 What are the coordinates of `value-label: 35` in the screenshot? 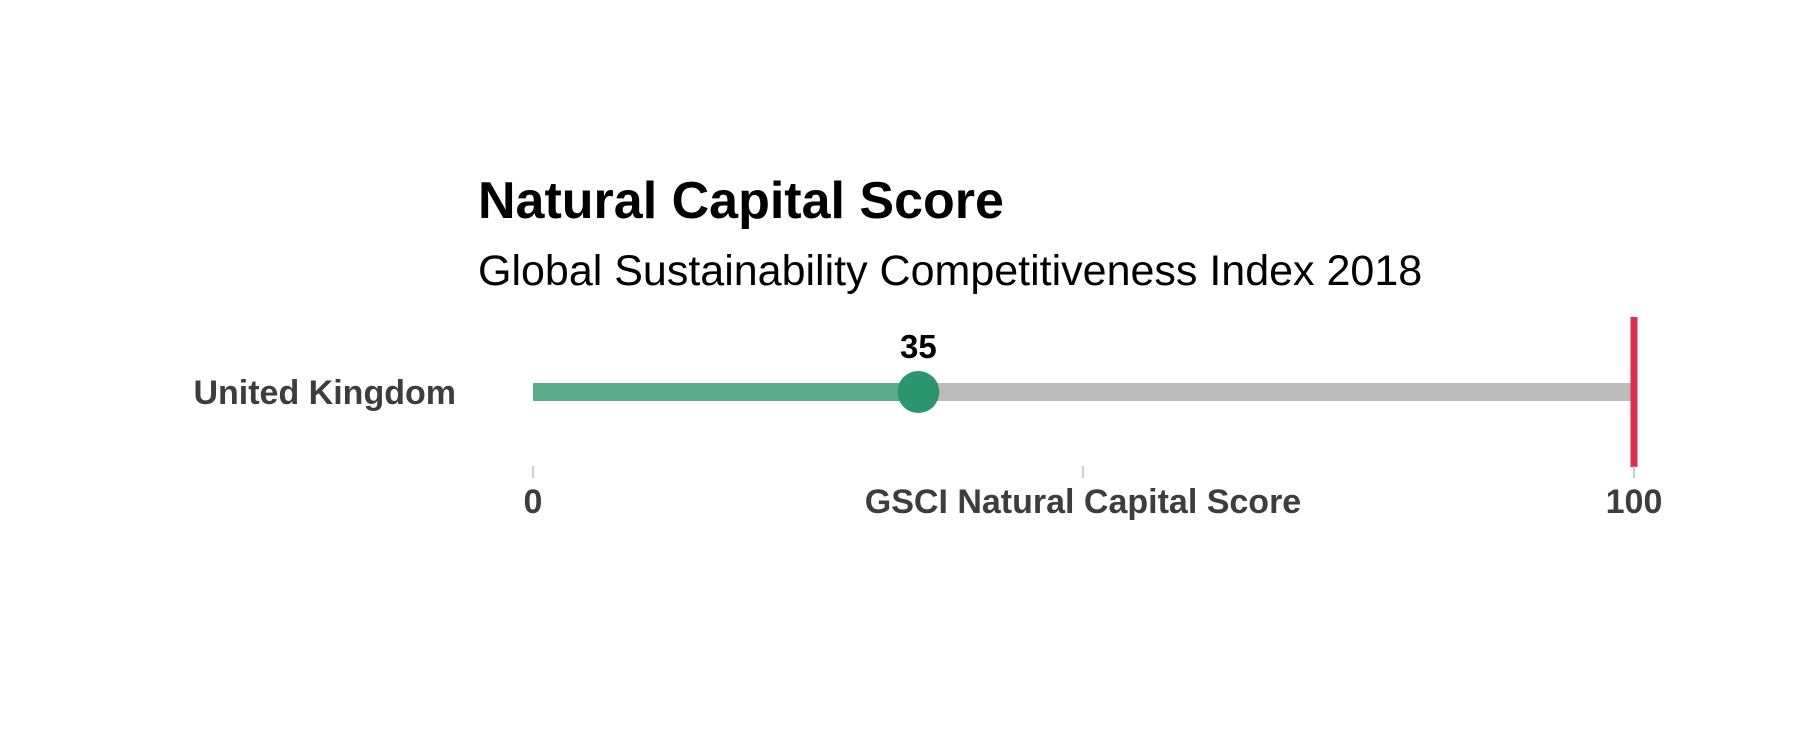 It's located at (918, 346).